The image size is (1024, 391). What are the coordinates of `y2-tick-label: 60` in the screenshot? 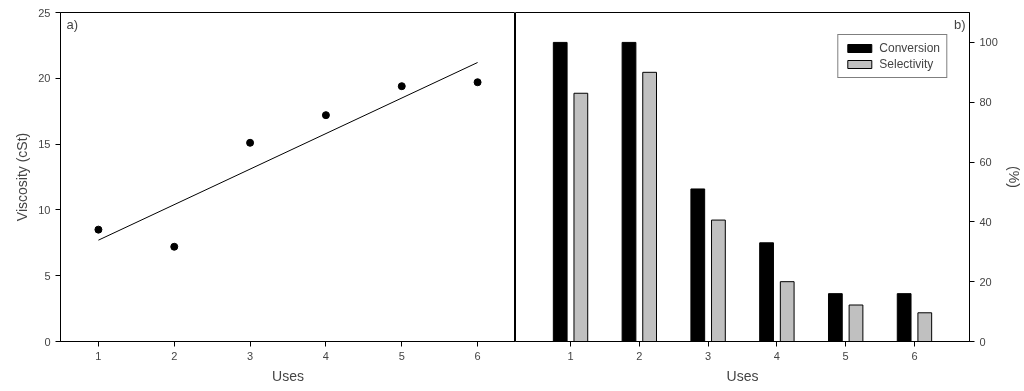 It's located at (985, 162).